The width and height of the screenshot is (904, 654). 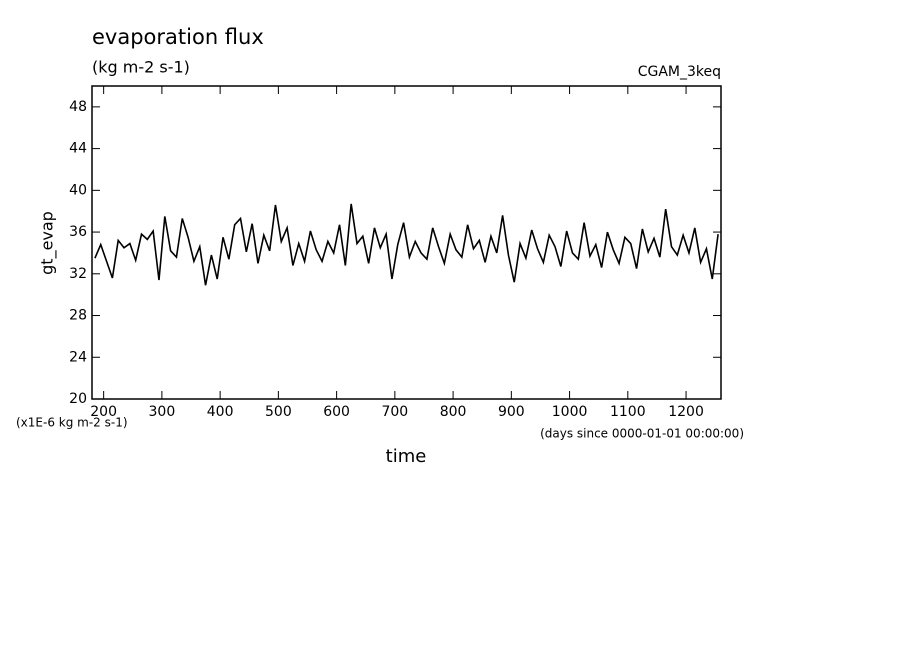 What do you see at coordinates (78, 274) in the screenshot?
I see `y-tick-label: 32` at bounding box center [78, 274].